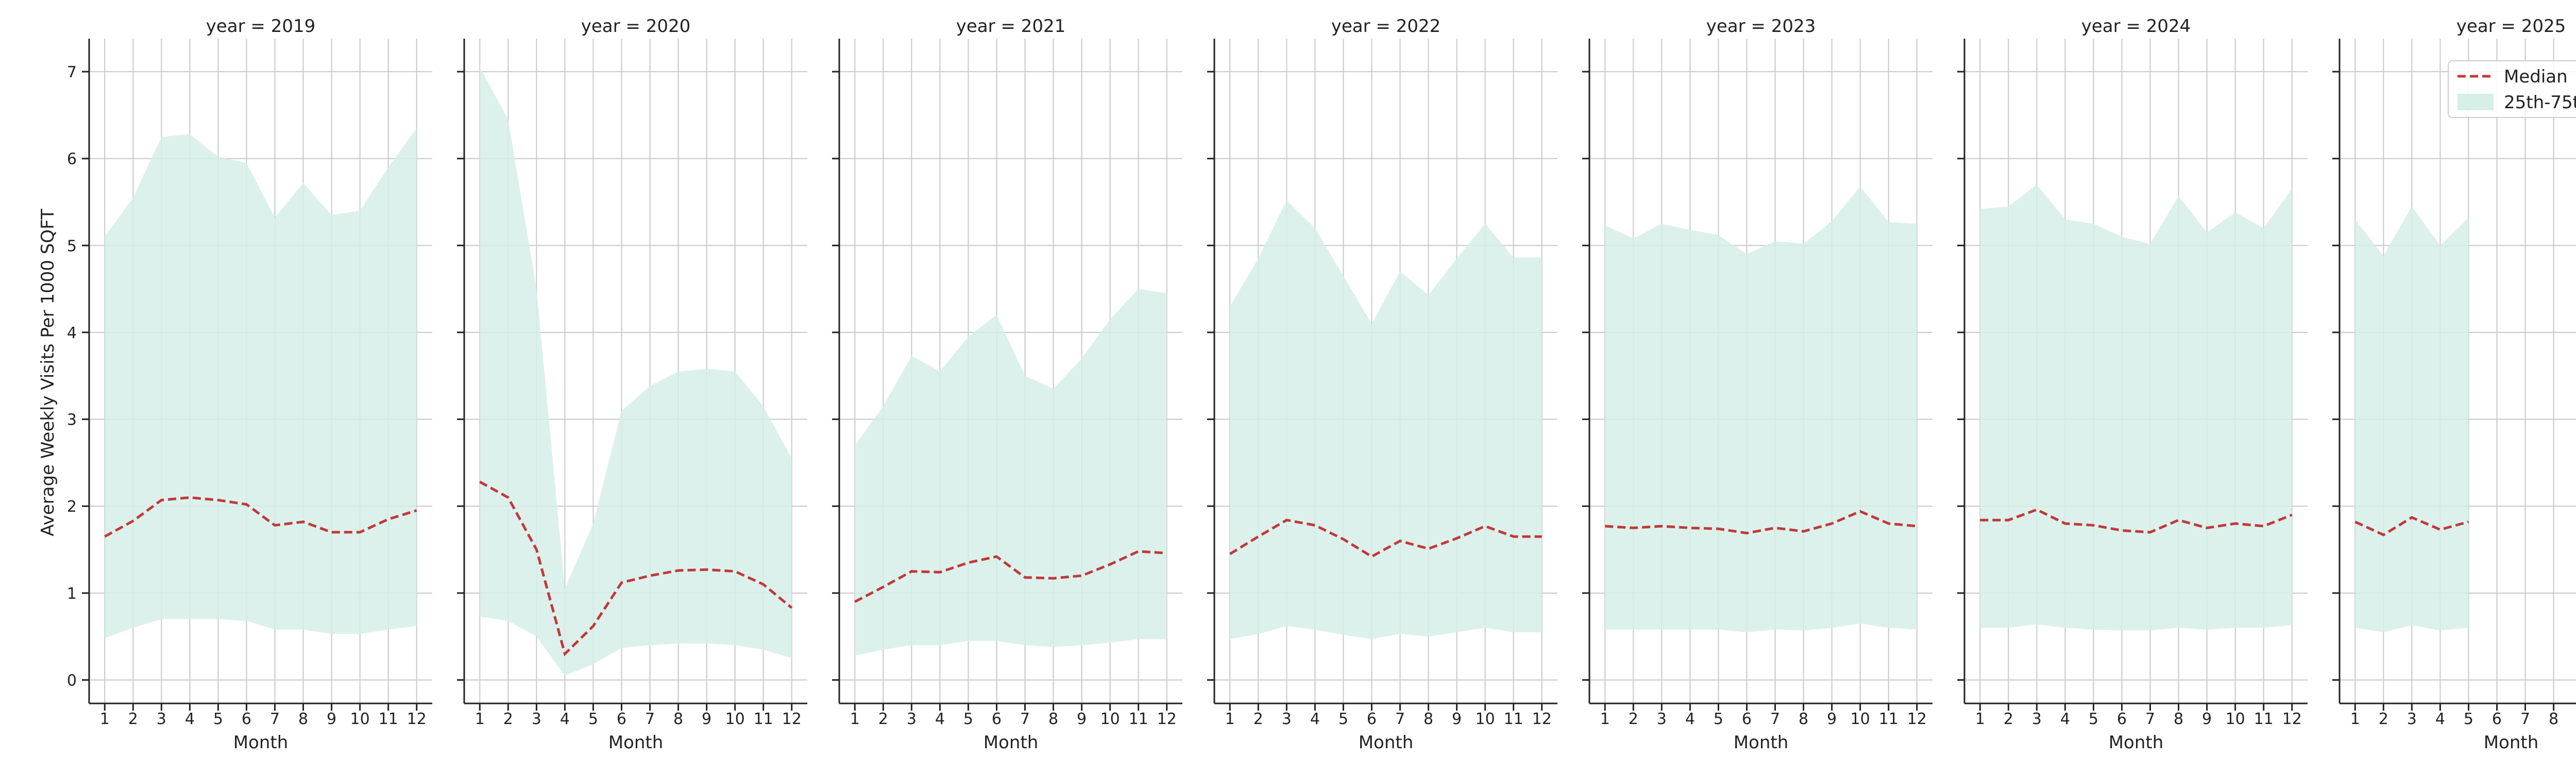  Describe the element at coordinates (260, 26) in the screenshot. I see `panel-title: year = 2019` at that location.